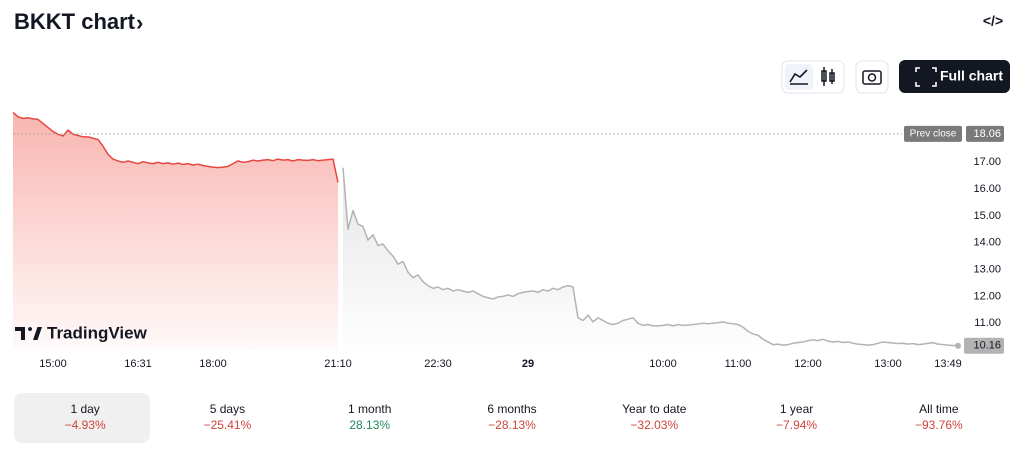  I want to click on prev-close-tag, so click(933, 133).